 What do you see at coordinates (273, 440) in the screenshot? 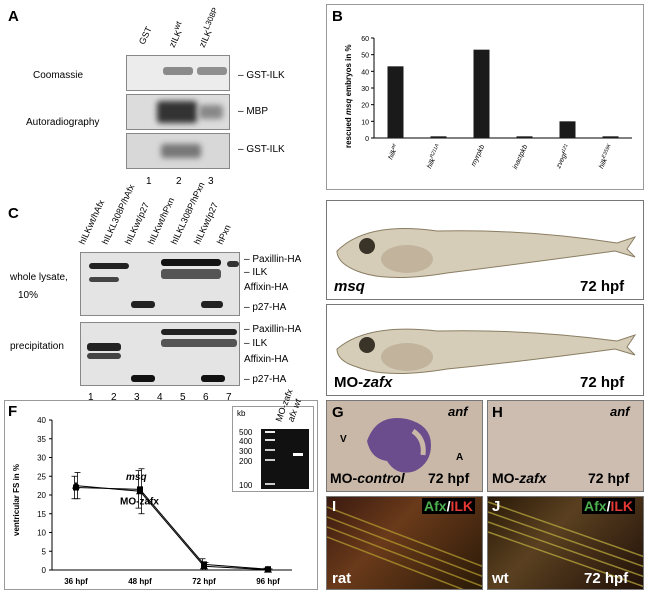
I see `gel-inset: kb MO-zafx afx wt 500 400 300 200 100` at bounding box center [273, 440].